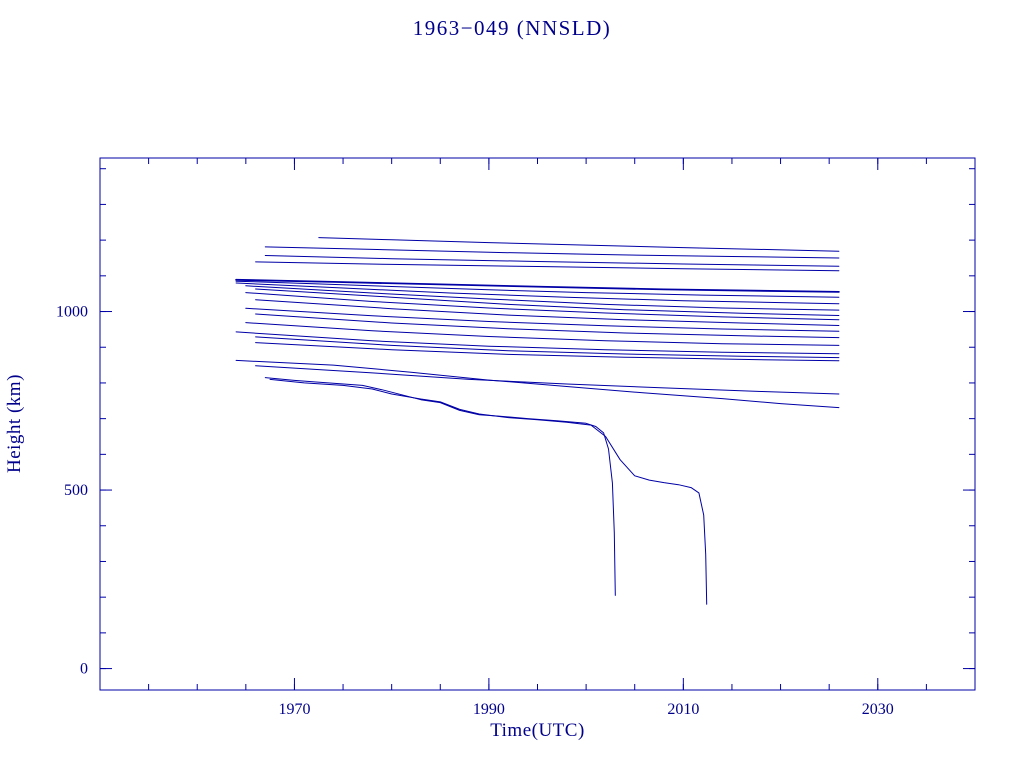 The image size is (1024, 768). I want to click on series-obj-21-decayed-2012, so click(488, 491).